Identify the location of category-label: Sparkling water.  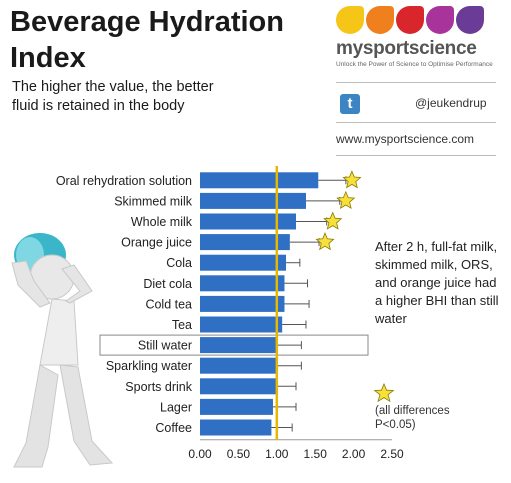
(149, 366).